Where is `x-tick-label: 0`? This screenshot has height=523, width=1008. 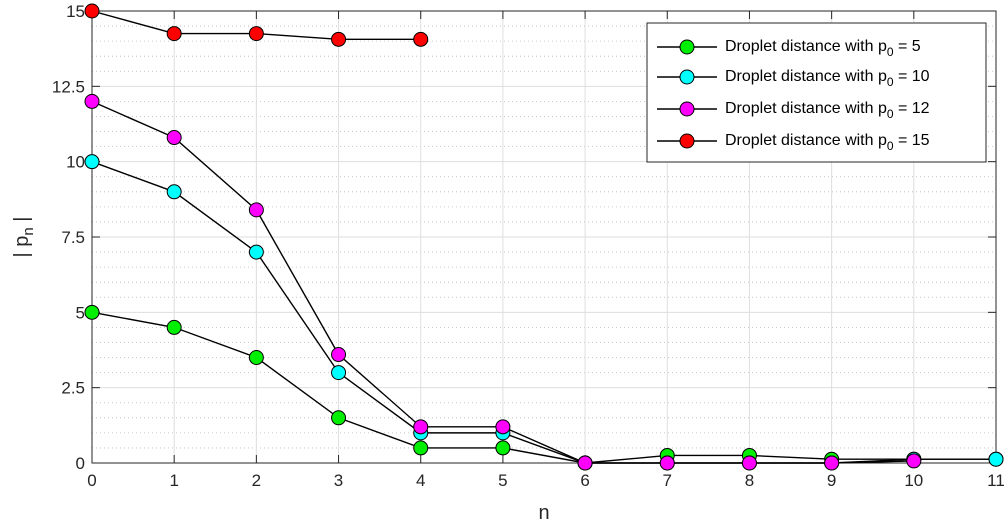 x-tick-label: 0 is located at coordinates (91, 480).